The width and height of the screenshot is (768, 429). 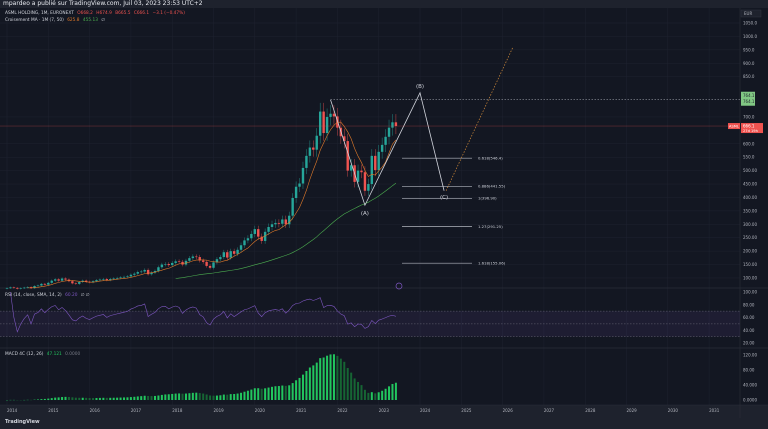 What do you see at coordinates (750, 170) in the screenshot?
I see `price-tick-label: 500.00` at bounding box center [750, 170].